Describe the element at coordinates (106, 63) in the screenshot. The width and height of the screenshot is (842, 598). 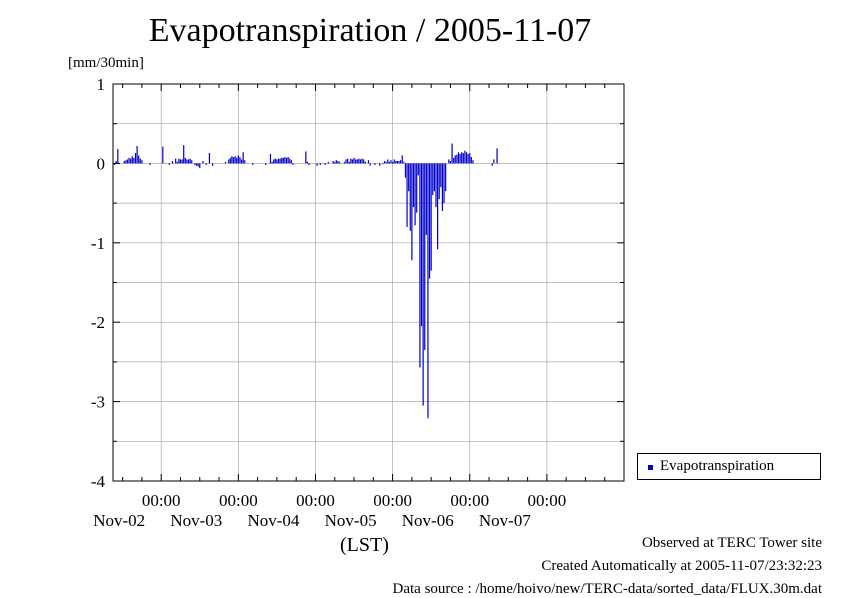
I see `y-axis-unit-label: [mm/30min]` at that location.